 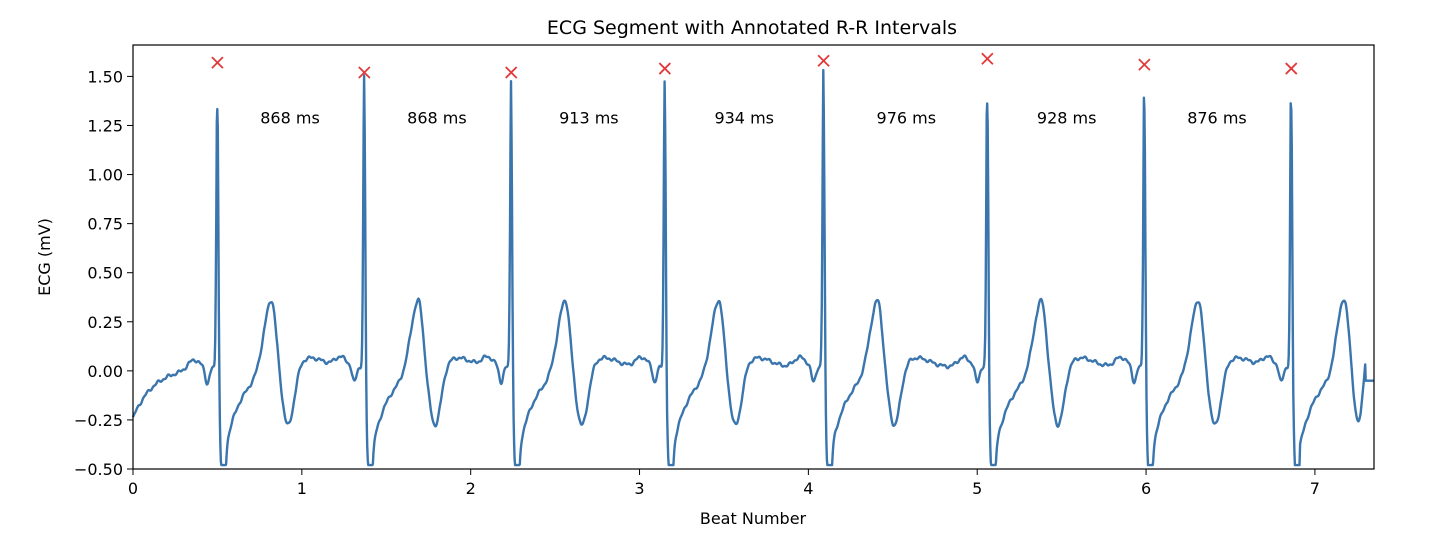 I want to click on y-tick-label: −0.25, so click(x=98, y=420).